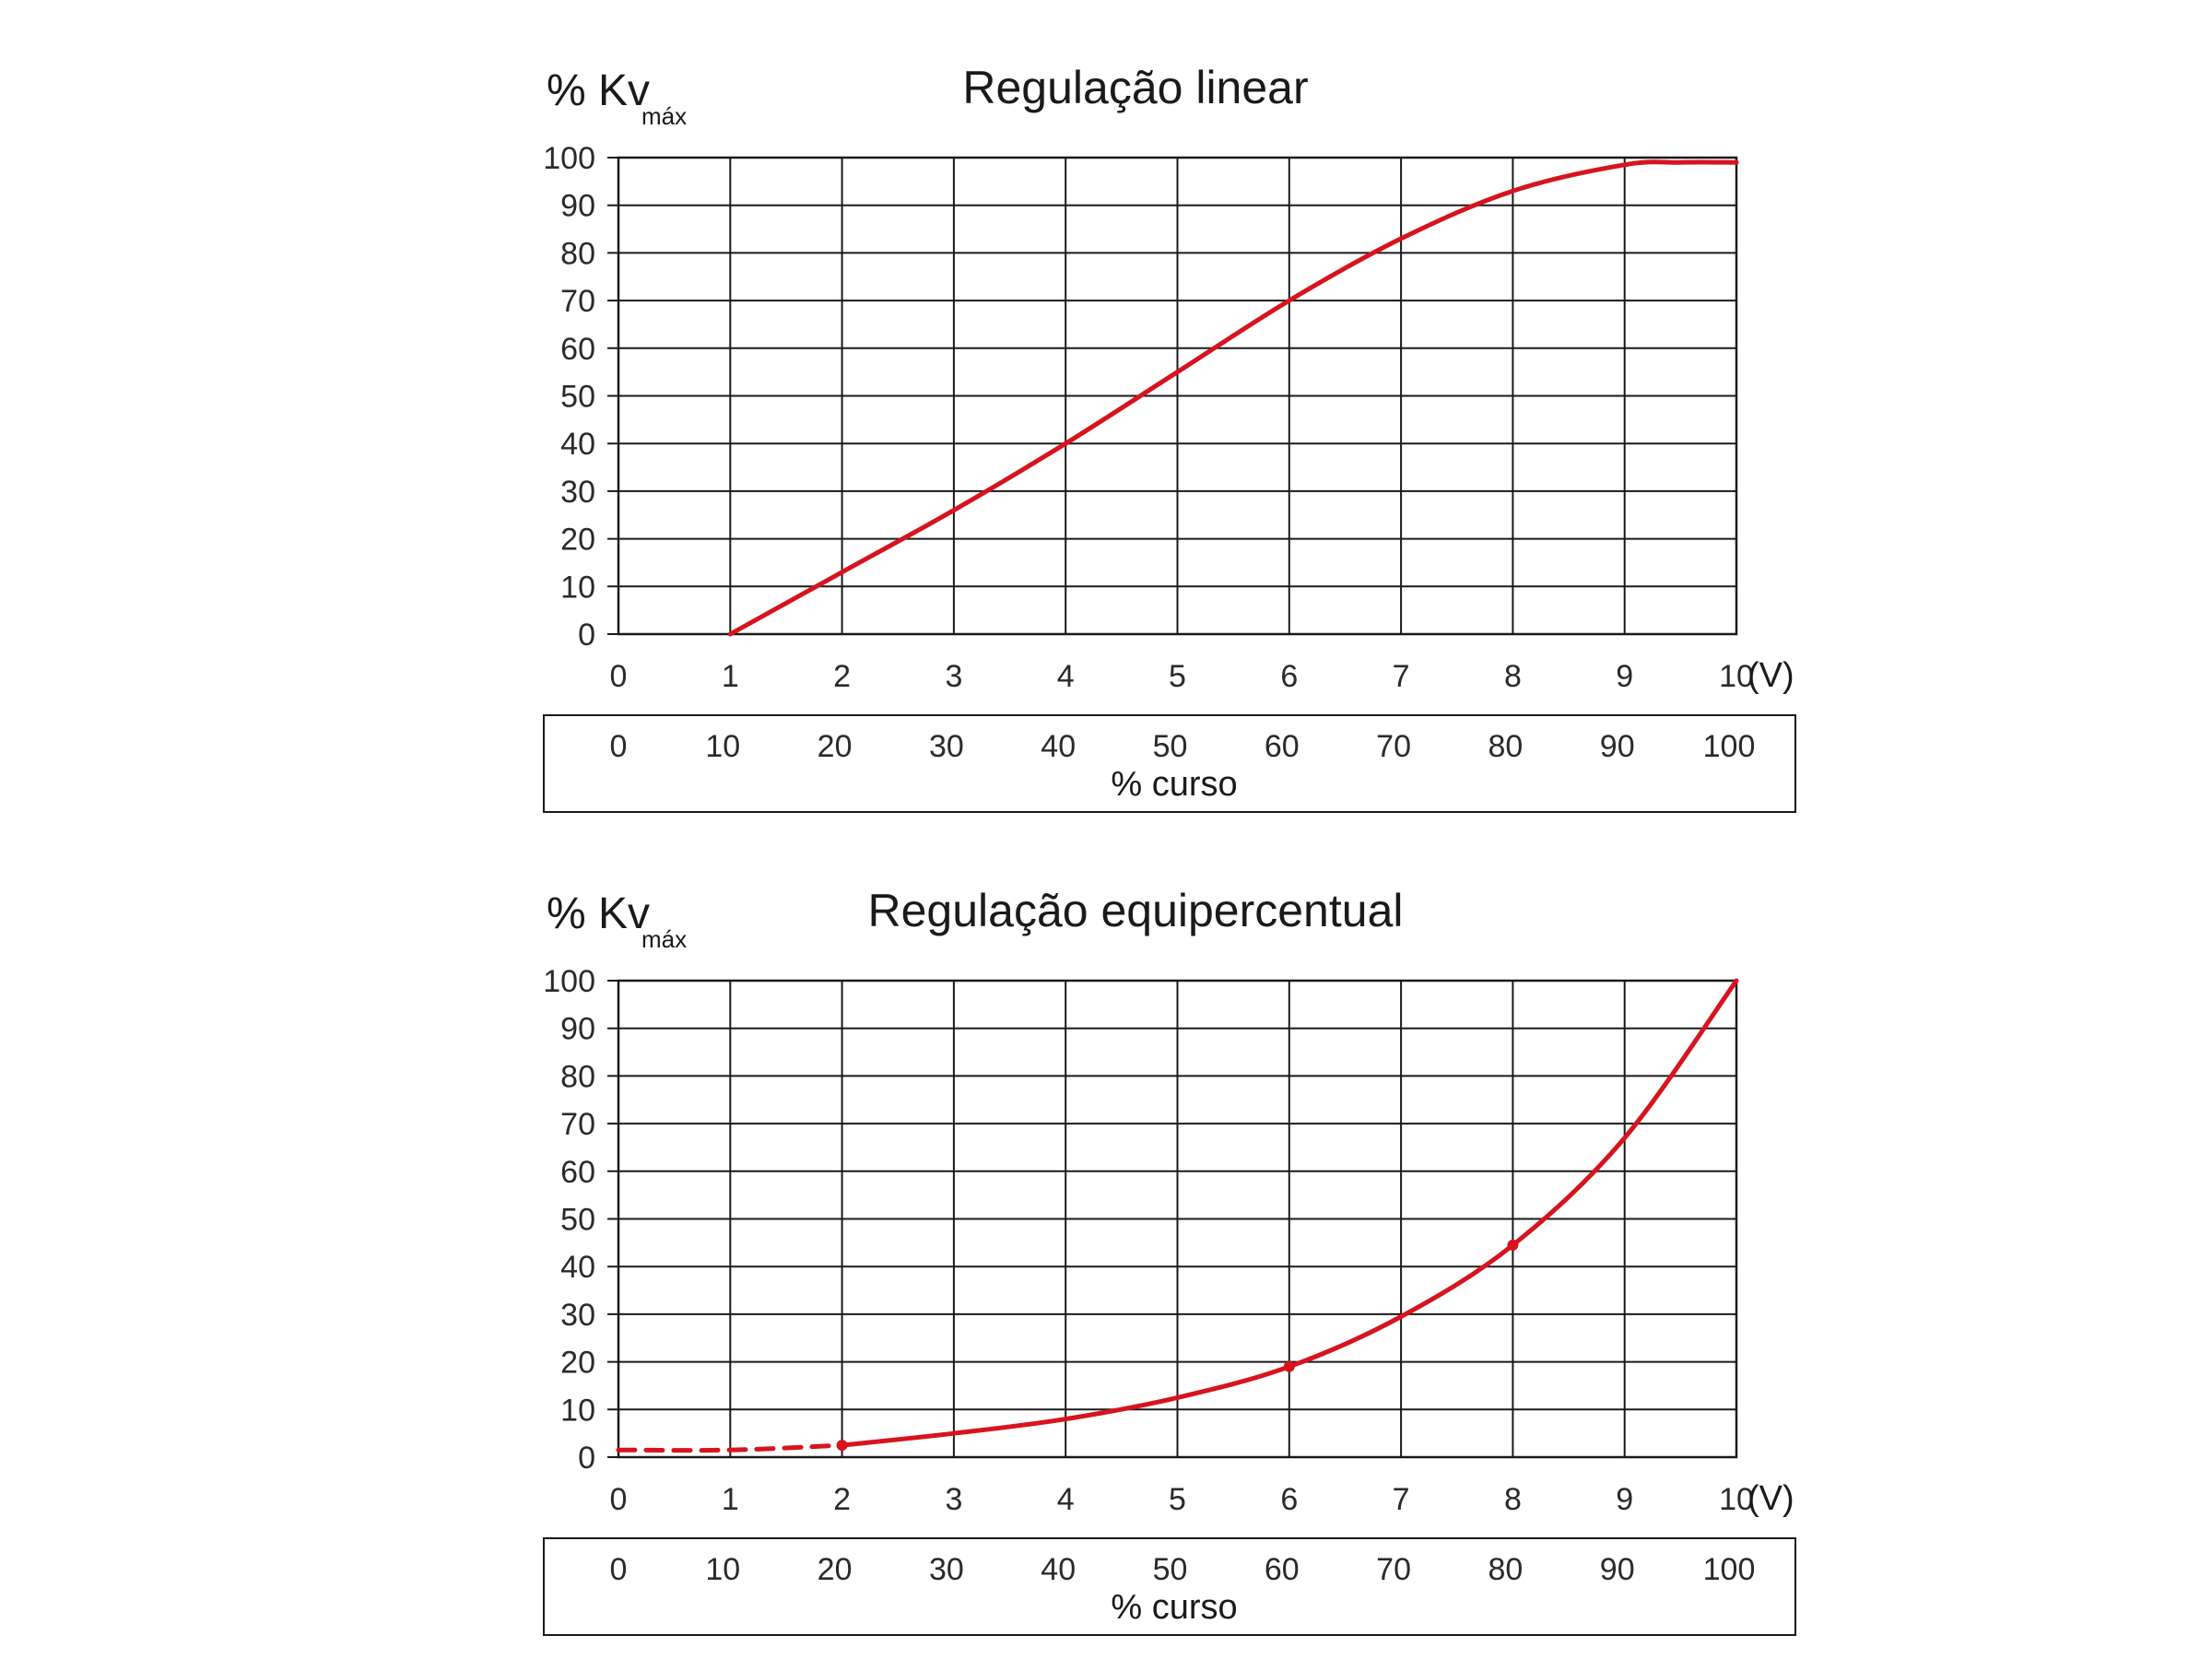 This screenshot has height=1659, width=2212. I want to click on chart-title: Regulação equipercentual, so click(1136, 910).